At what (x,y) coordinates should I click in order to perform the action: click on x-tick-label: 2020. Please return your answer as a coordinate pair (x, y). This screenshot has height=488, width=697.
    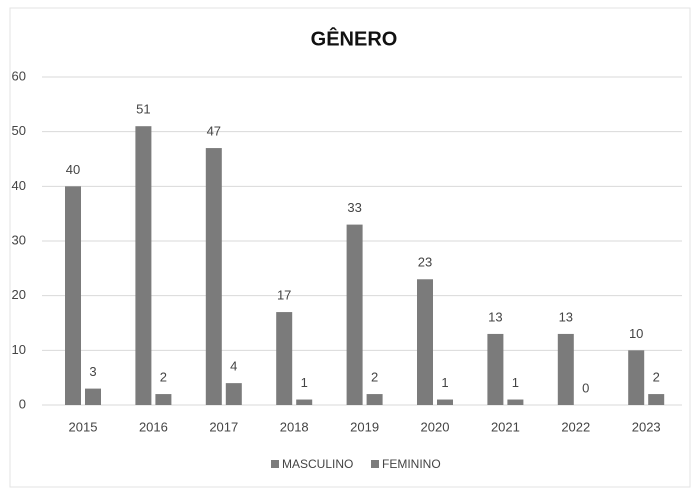
    Looking at the image, I should click on (435, 426).